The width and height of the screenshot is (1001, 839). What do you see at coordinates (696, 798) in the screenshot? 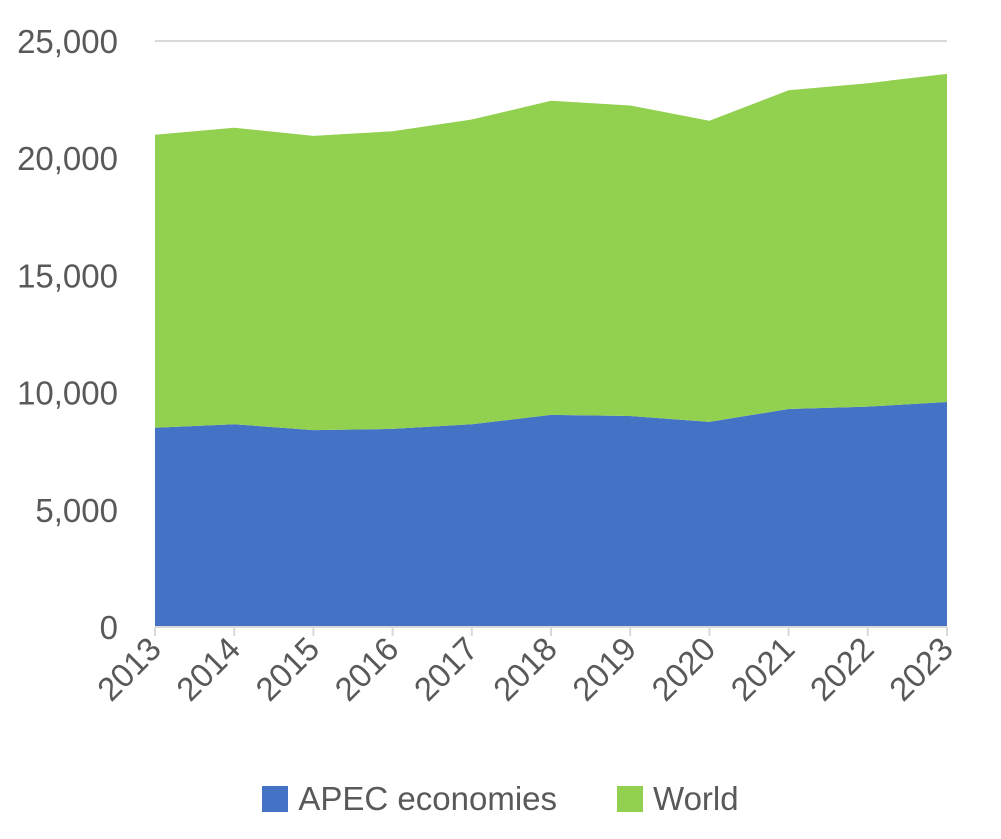
I see `legend-label-world: World` at bounding box center [696, 798].